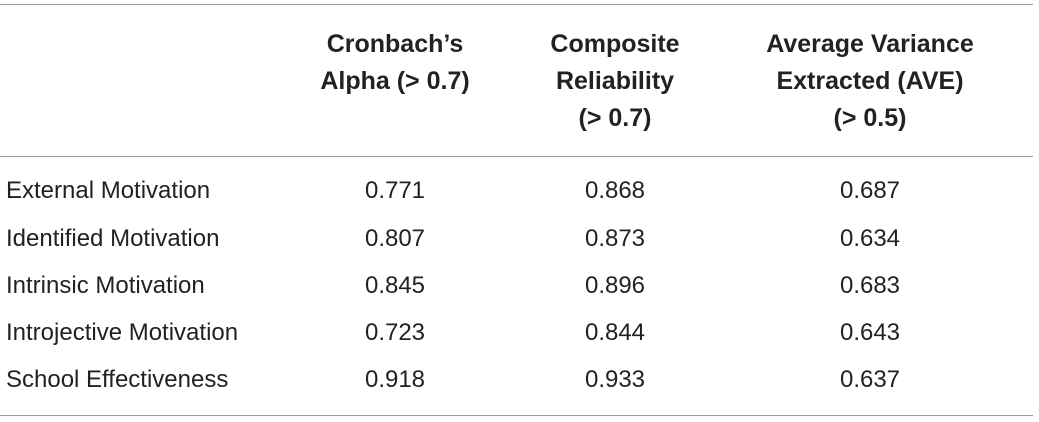  Describe the element at coordinates (516, 191) in the screenshot. I see `table-row: External Motivation 0.771 0.868 0.687` at that location.